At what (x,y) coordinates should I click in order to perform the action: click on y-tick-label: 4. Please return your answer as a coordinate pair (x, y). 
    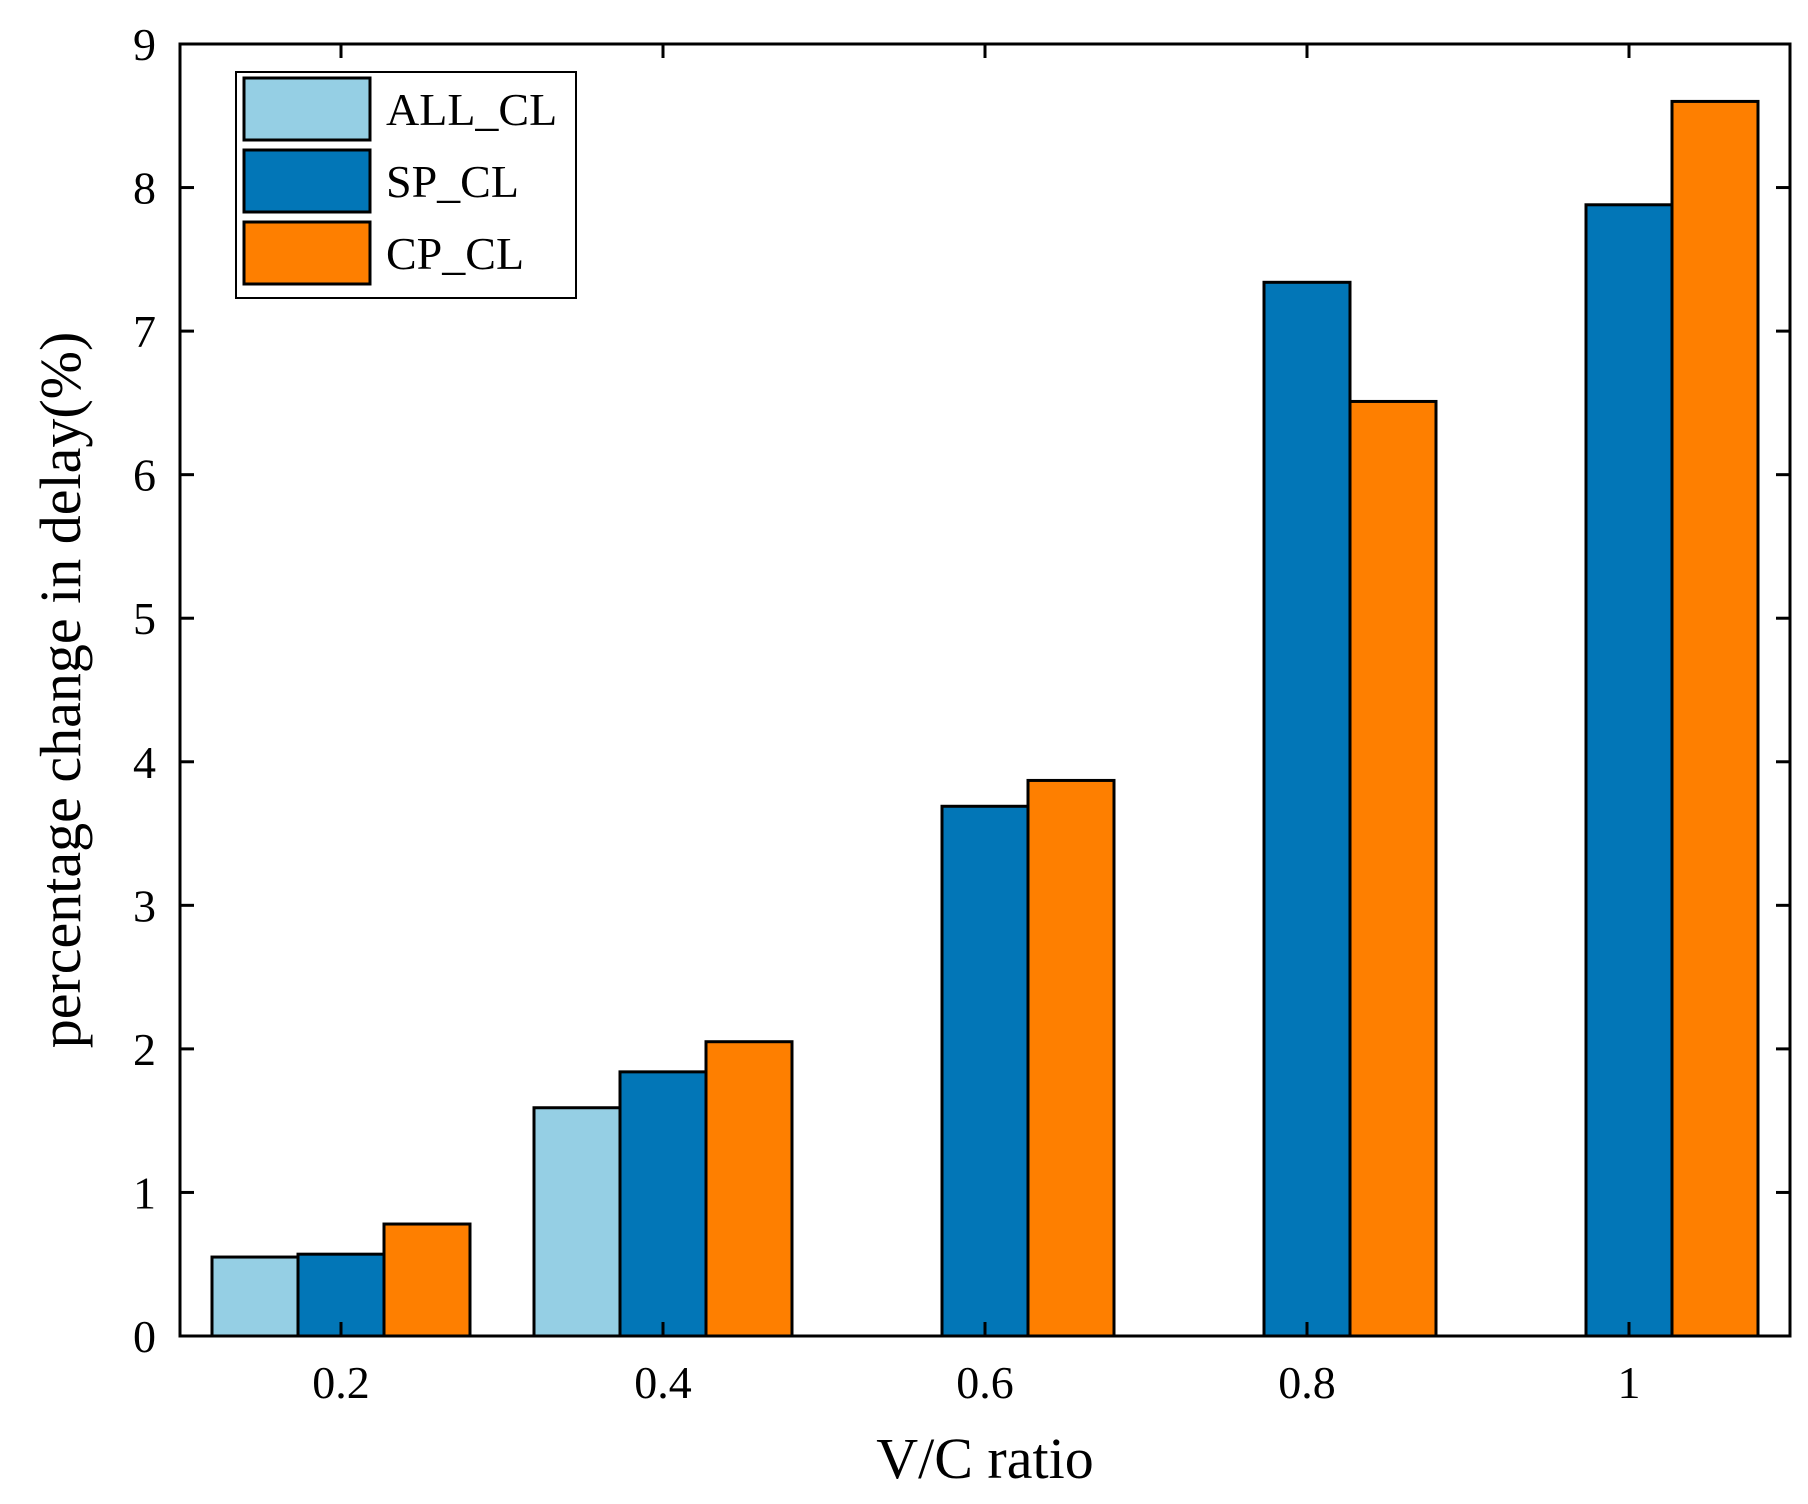
    Looking at the image, I should click on (144, 762).